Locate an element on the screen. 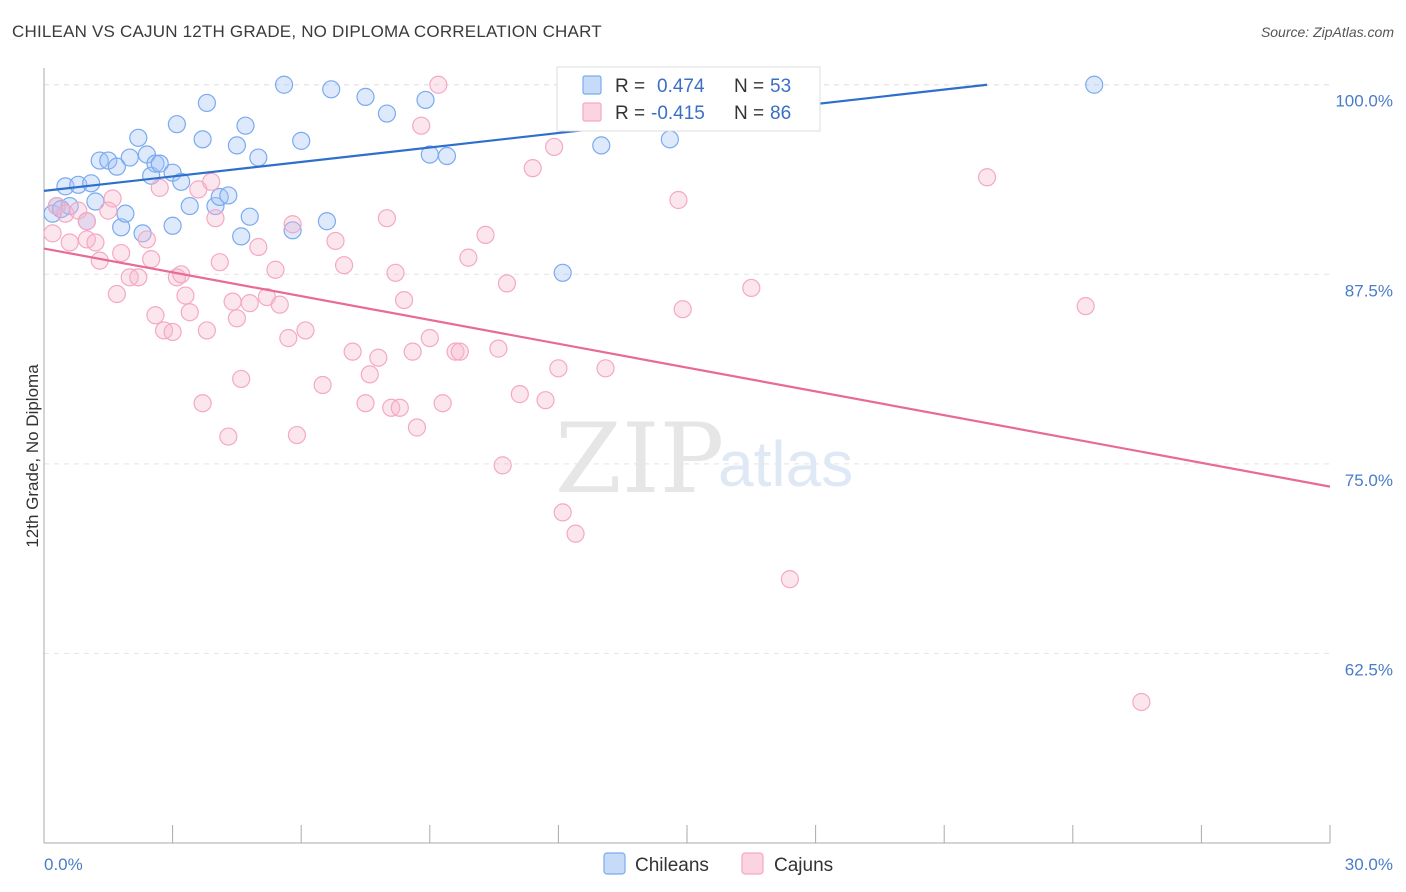  y-tick-labels: 62.5% 75.0% 87.5% 100.0% is located at coordinates (1364, 386).